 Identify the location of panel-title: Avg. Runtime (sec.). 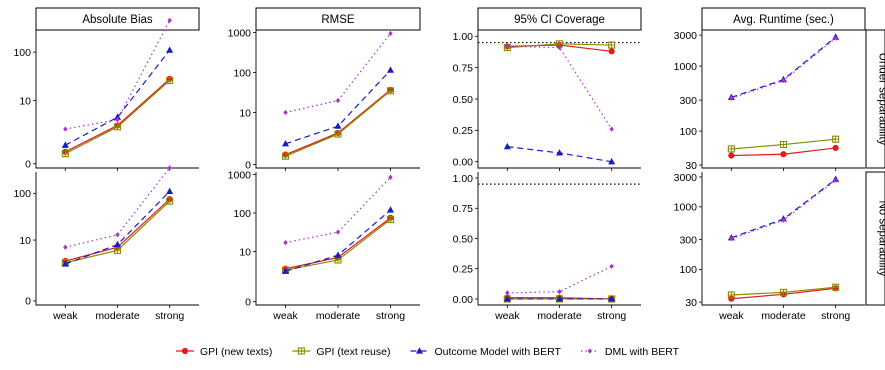
(783, 20).